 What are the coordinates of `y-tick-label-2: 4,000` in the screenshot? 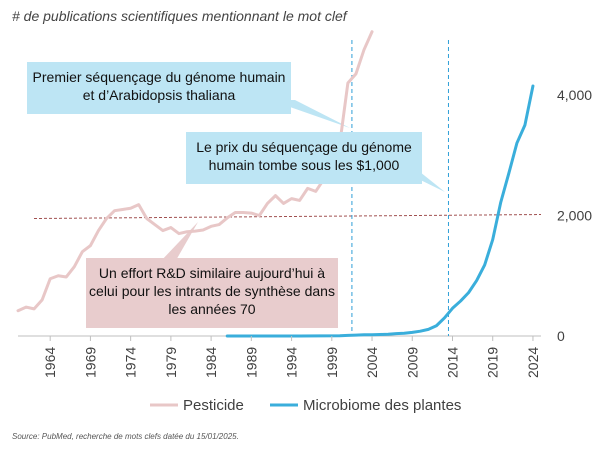 It's located at (574, 95).